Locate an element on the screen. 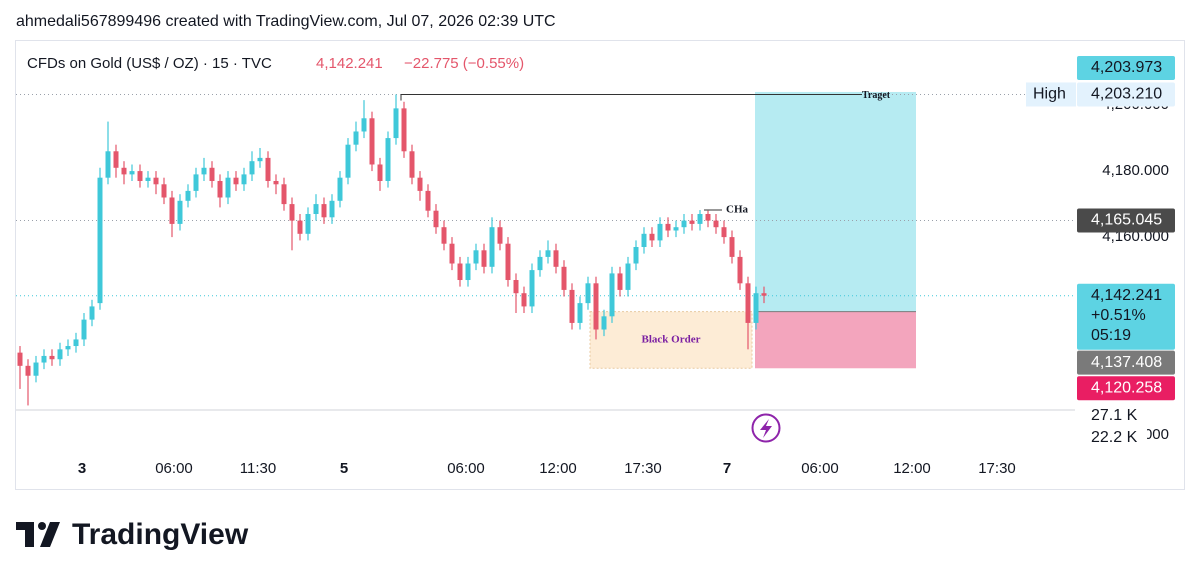  target-label: Traget is located at coordinates (876, 95).